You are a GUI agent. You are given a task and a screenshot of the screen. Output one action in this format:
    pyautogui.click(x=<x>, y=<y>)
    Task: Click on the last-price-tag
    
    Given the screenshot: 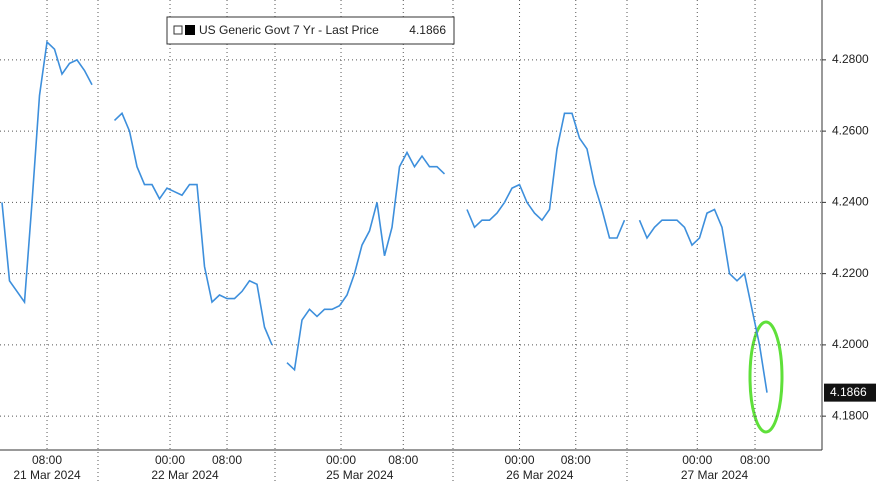 What is the action you would take?
    pyautogui.click(x=850, y=392)
    